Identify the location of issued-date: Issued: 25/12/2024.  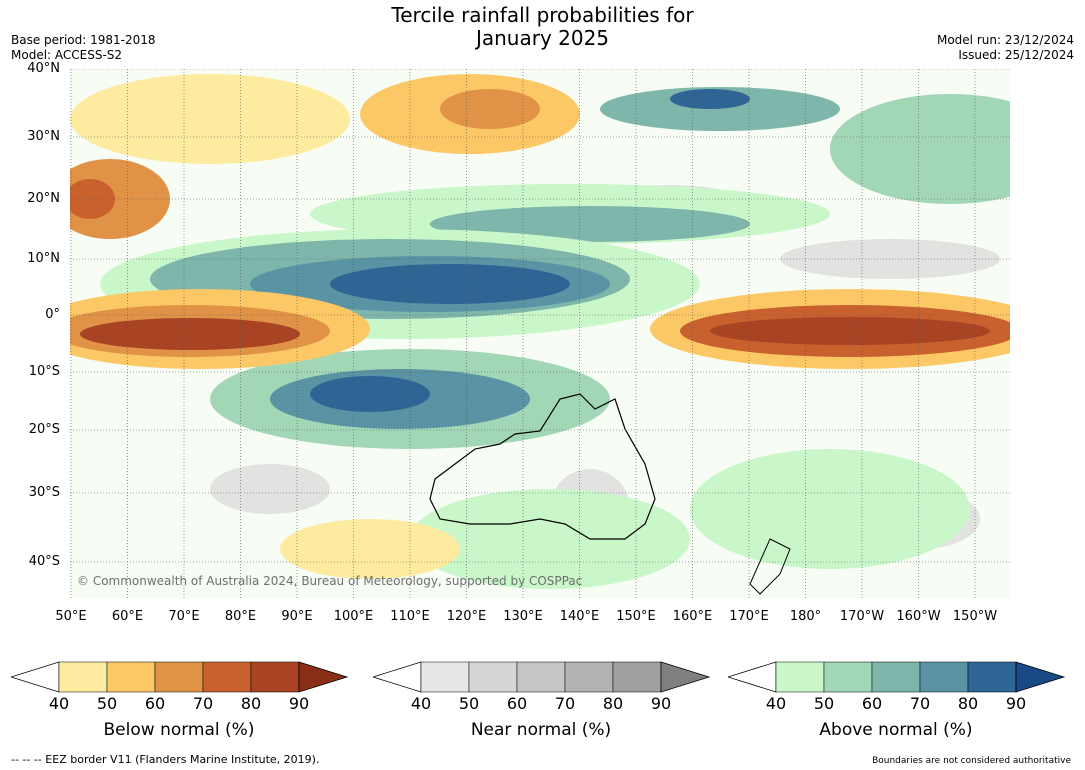
(1016, 55).